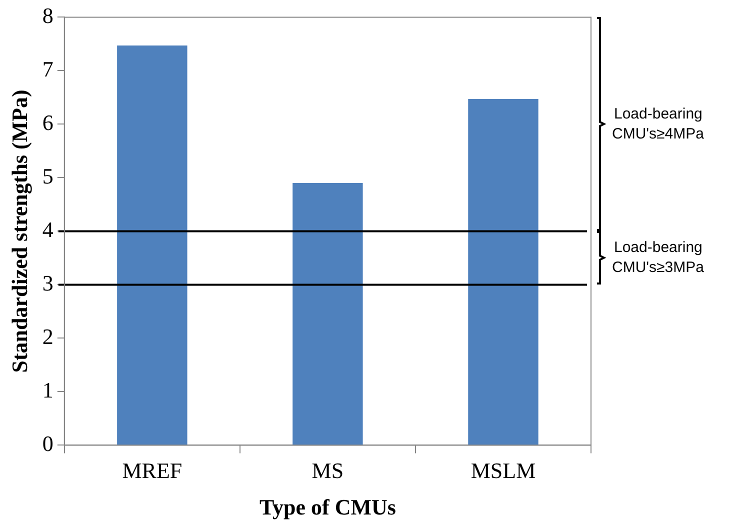 The width and height of the screenshot is (749, 530). I want to click on y-tick-label: 5, so click(48, 175).